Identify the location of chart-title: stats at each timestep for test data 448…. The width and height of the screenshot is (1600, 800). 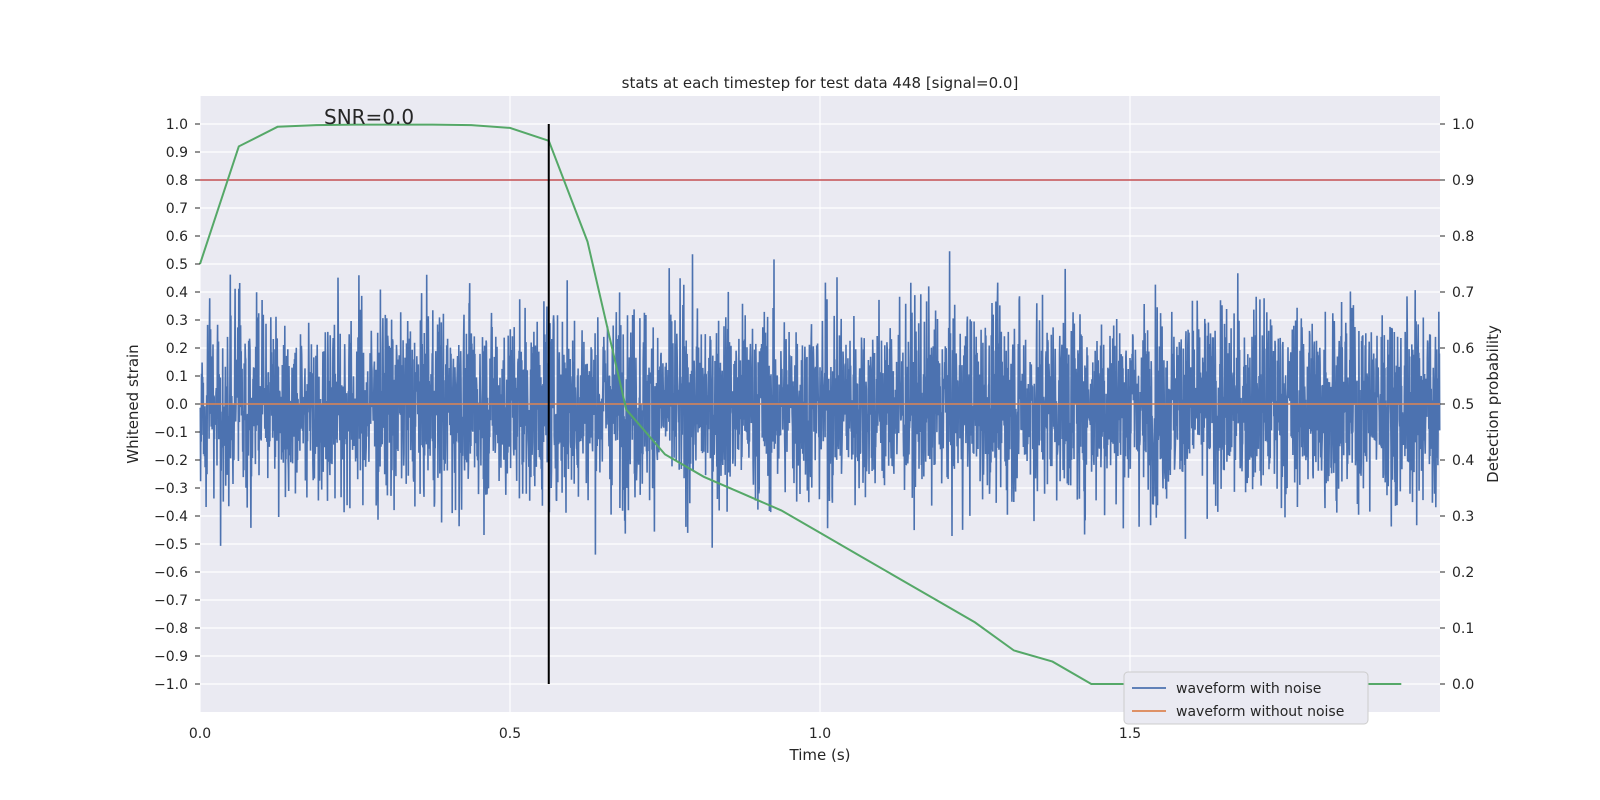
(820, 83).